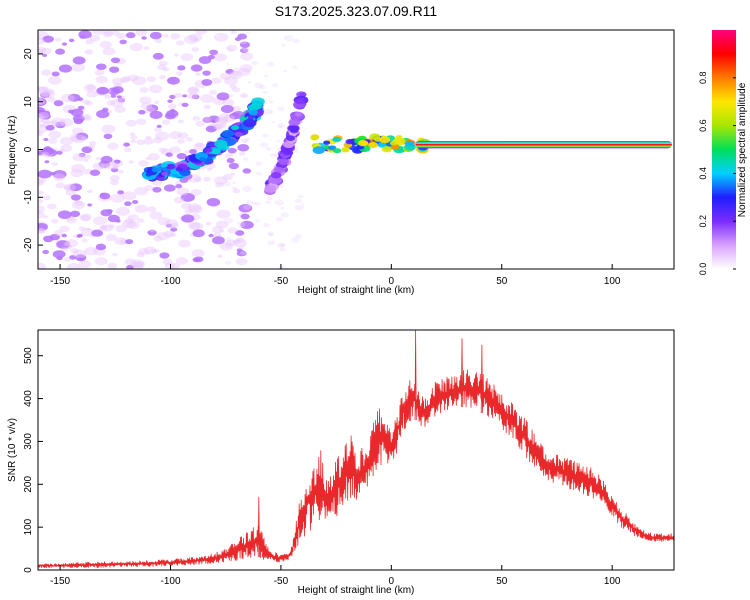  What do you see at coordinates (281, 281) in the screenshot?
I see `spectrogram-x-tick-label: -50` at bounding box center [281, 281].